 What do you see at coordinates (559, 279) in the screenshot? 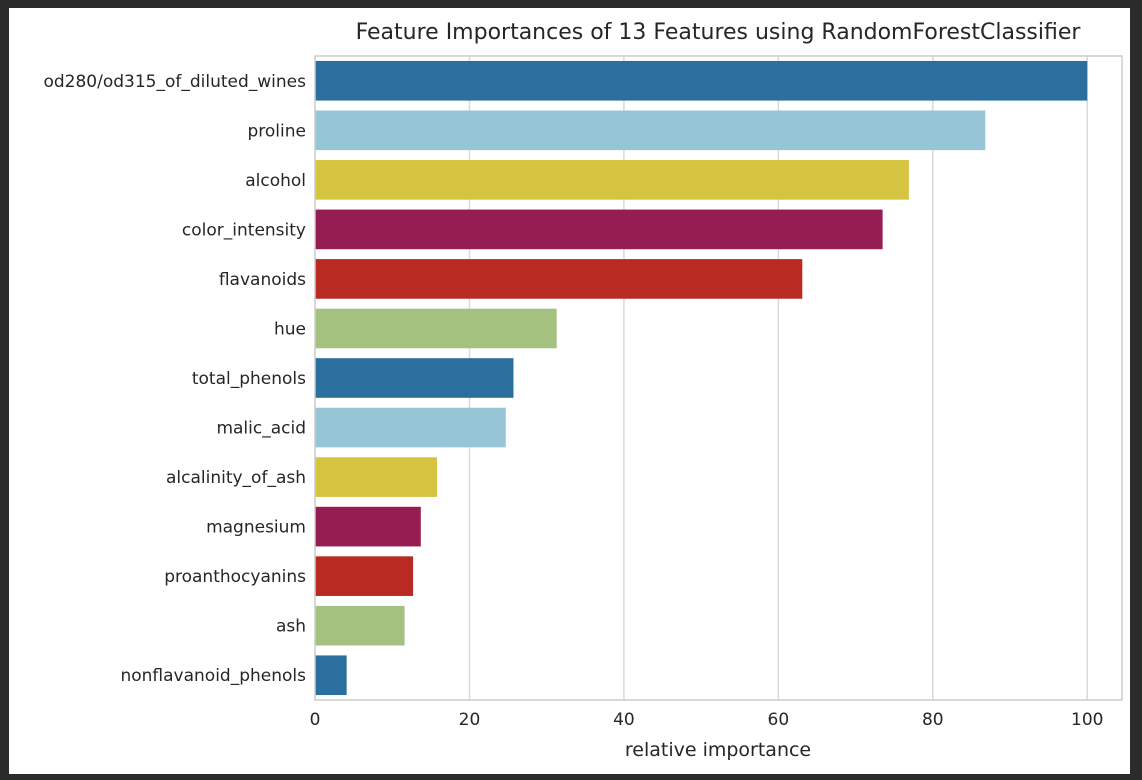
I see `bar-flavanoids` at bounding box center [559, 279].